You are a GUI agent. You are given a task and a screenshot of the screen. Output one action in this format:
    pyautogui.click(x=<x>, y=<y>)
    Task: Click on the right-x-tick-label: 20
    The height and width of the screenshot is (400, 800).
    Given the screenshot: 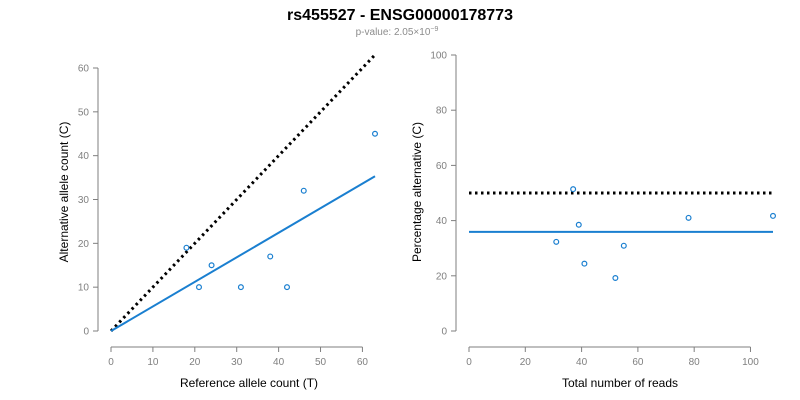 What is the action you would take?
    pyautogui.click(x=526, y=362)
    